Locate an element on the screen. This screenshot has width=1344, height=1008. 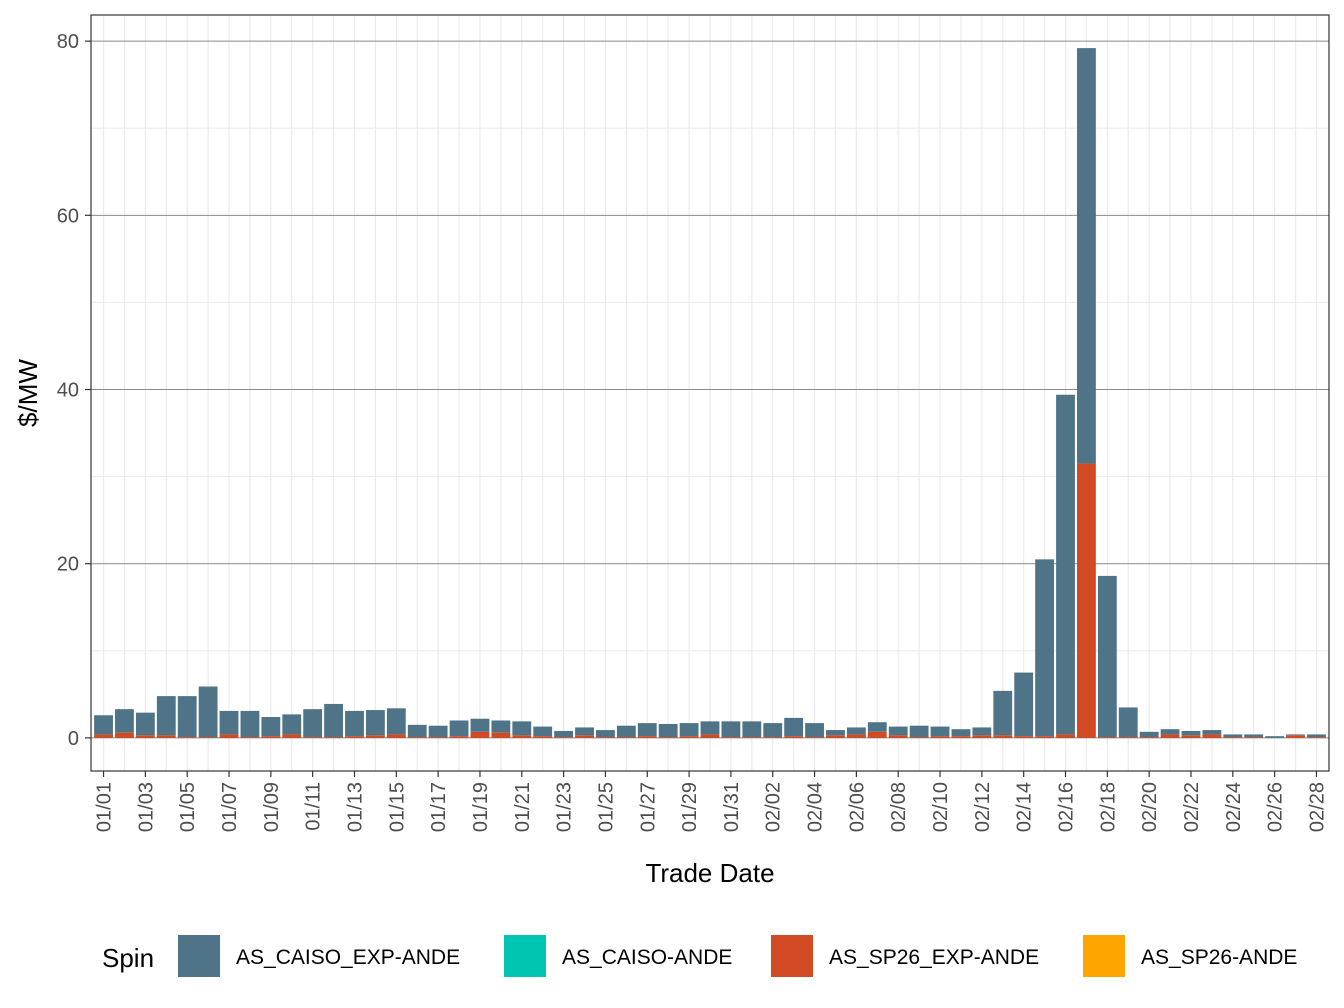
x-tick-label: 02/14 is located at coordinates (1025, 807).